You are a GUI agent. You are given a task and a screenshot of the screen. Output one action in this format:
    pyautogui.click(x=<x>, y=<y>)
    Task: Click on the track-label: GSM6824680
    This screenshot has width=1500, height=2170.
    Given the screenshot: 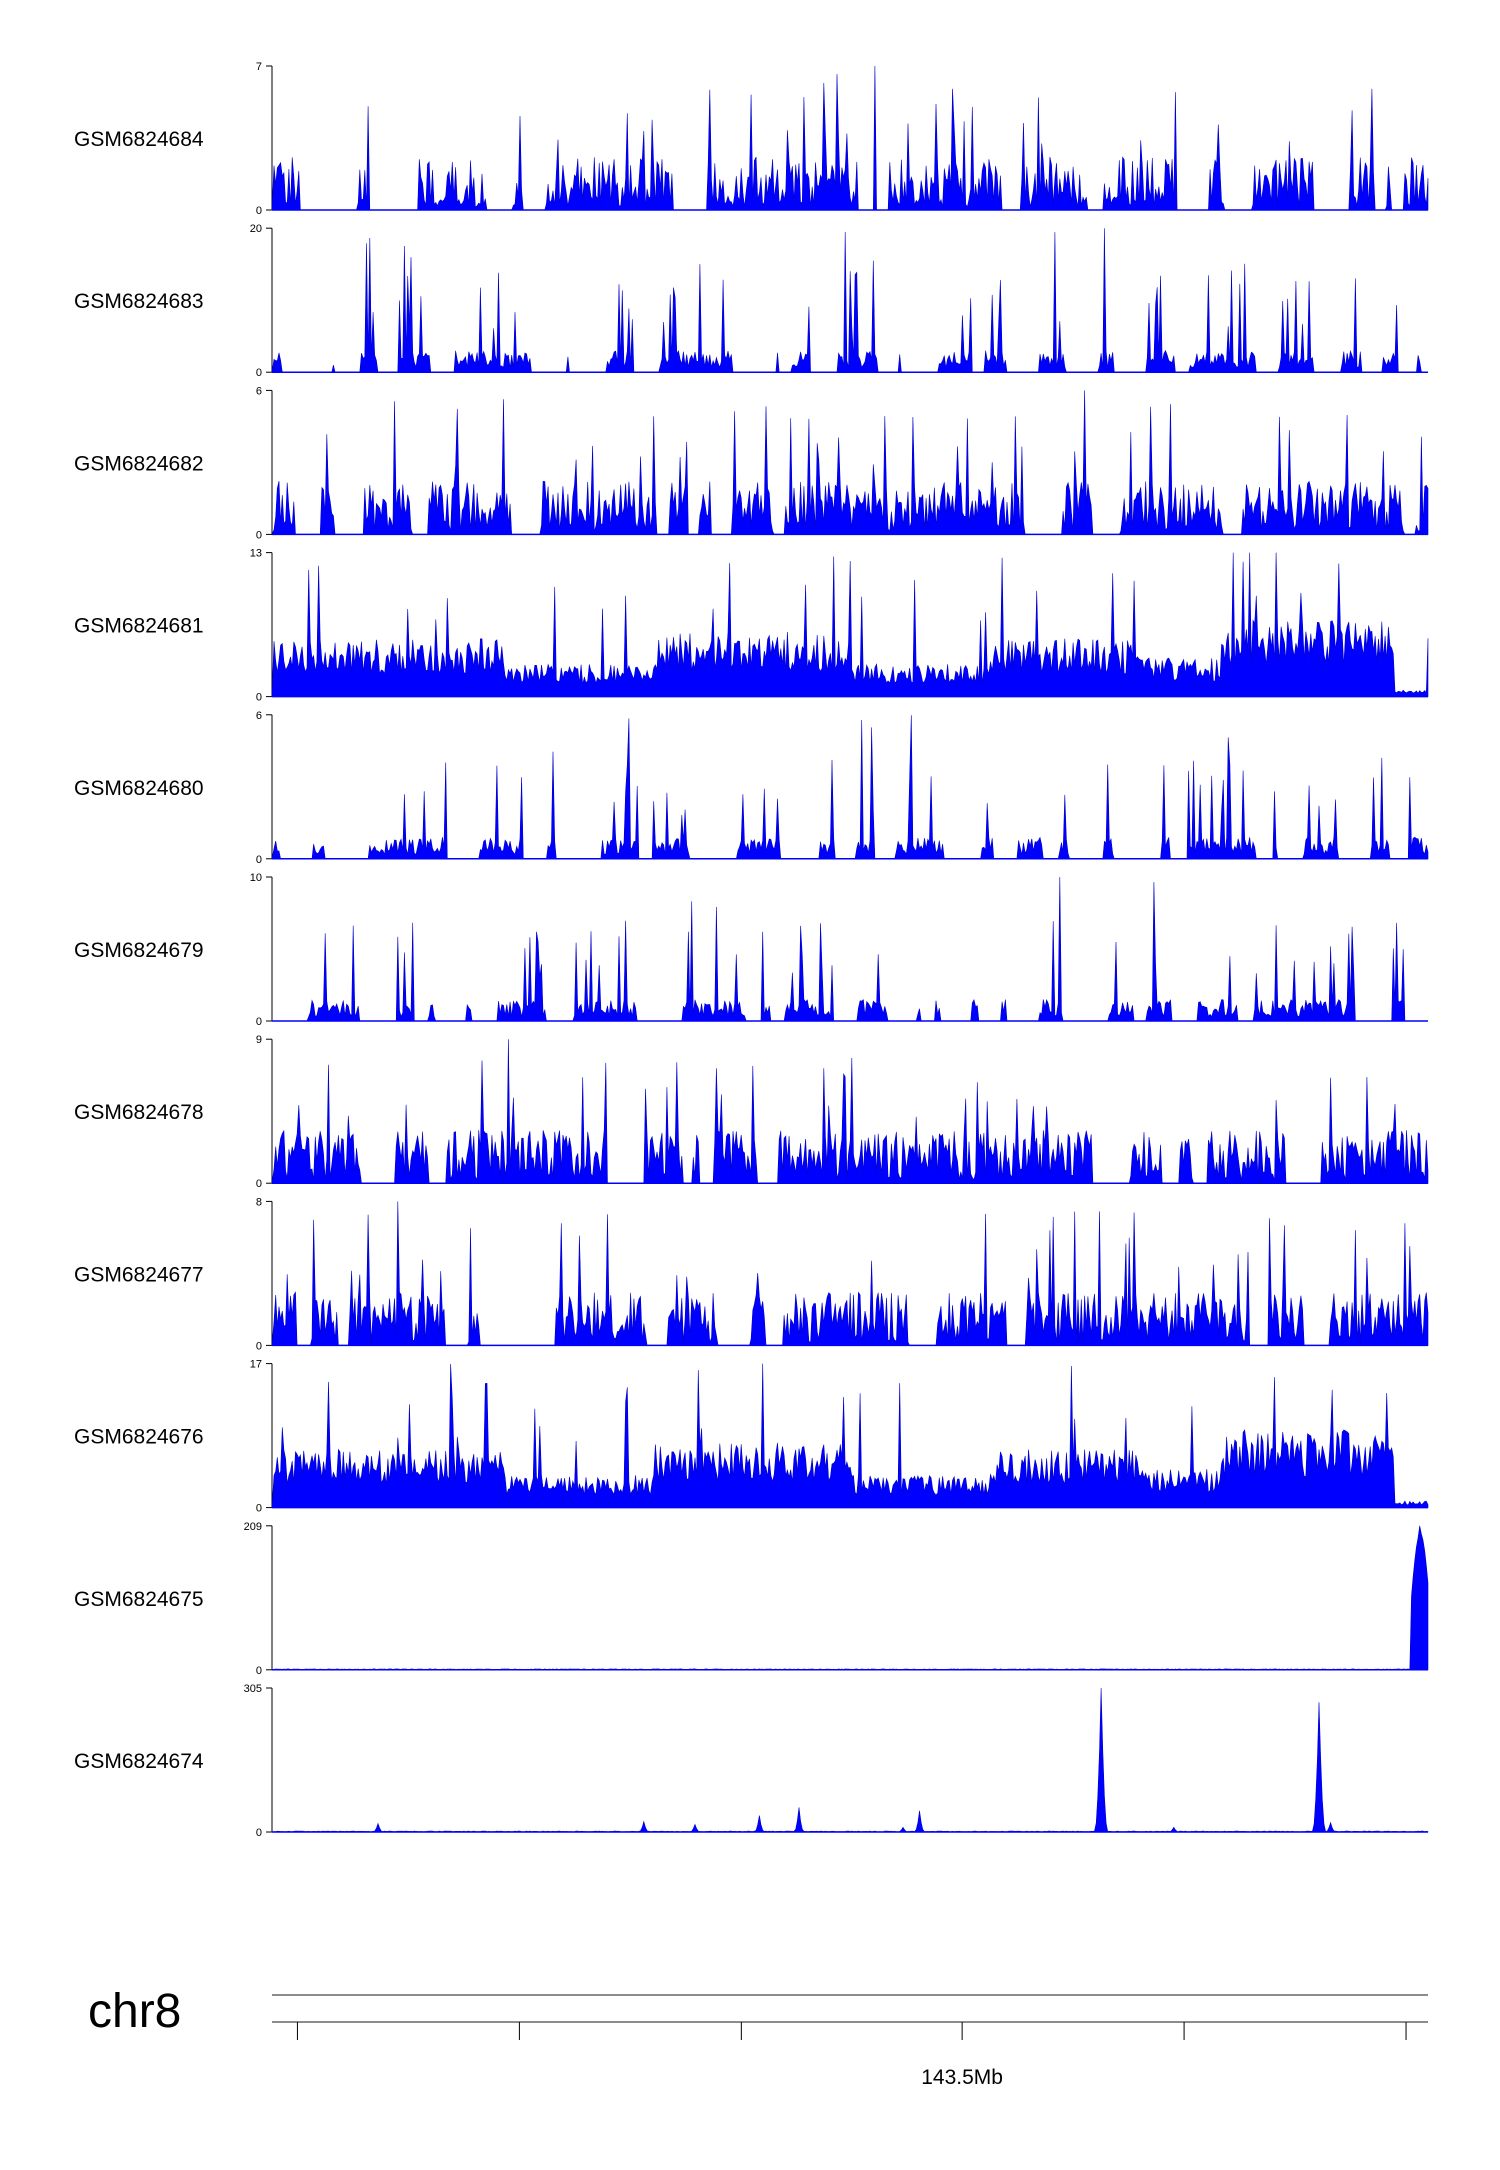 What is the action you would take?
    pyautogui.click(x=139, y=788)
    